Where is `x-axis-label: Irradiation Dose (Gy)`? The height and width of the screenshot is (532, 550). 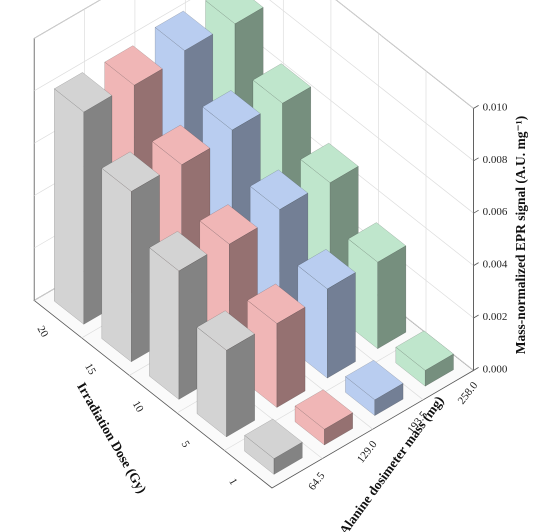 x-axis-label: Irradiation Dose (Gy) is located at coordinates (112, 438).